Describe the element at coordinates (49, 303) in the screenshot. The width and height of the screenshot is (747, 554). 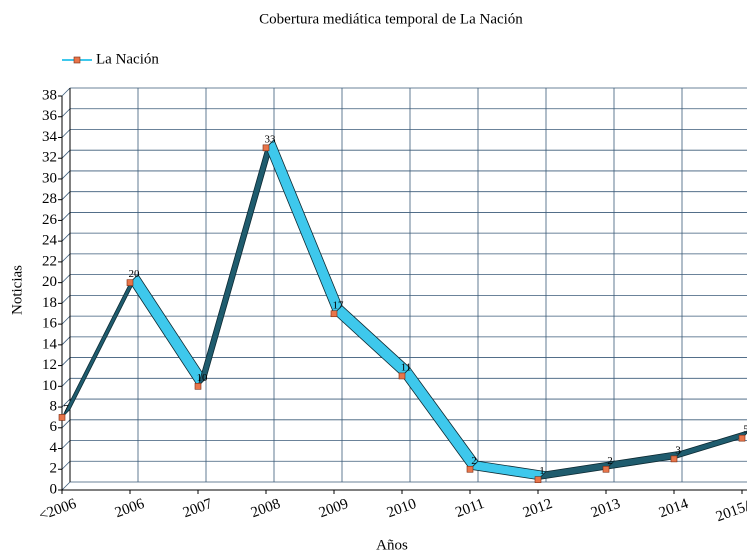
I see `y-tick-label: 18` at that location.